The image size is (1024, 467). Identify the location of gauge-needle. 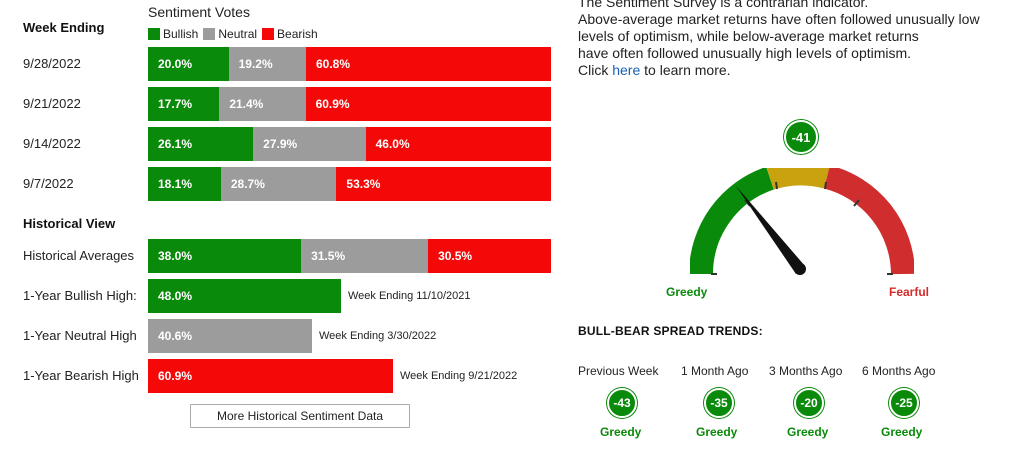
(770, 230).